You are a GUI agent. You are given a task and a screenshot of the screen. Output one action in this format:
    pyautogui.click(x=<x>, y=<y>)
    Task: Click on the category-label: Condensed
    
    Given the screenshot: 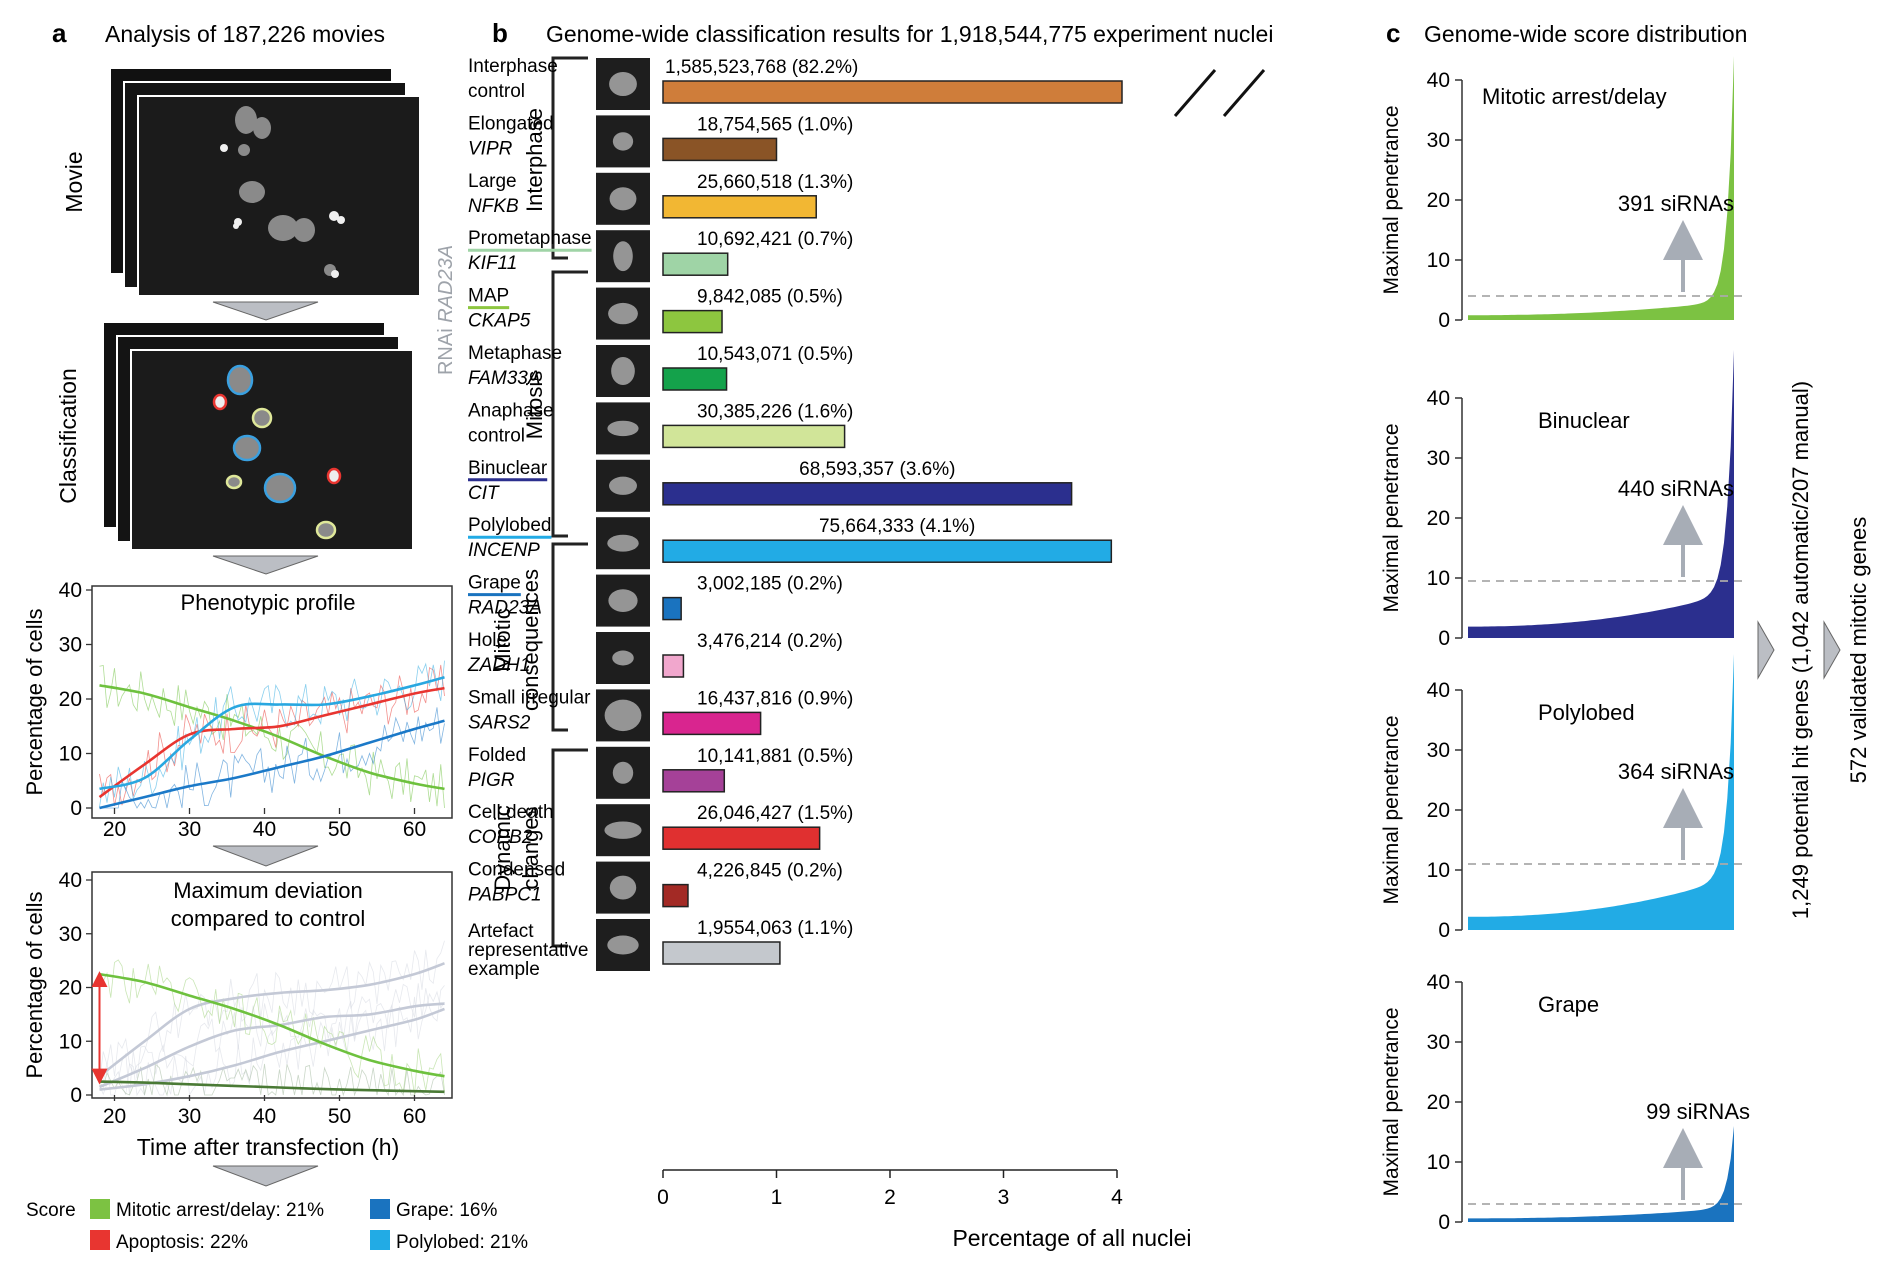 What is the action you would take?
    pyautogui.click(x=516, y=870)
    